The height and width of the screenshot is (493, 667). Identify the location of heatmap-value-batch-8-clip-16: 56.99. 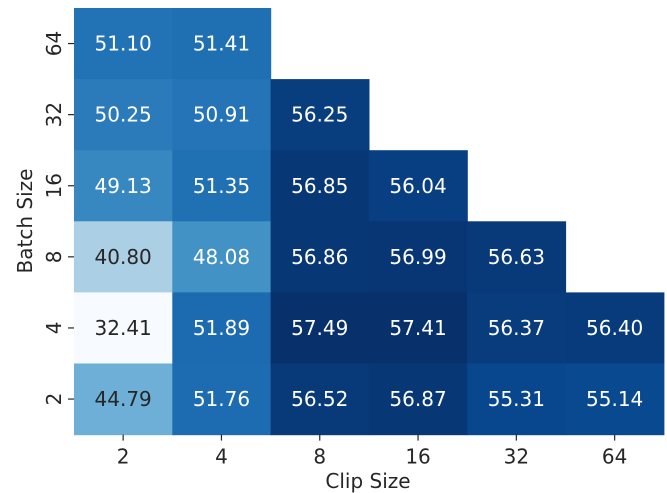
(417, 257).